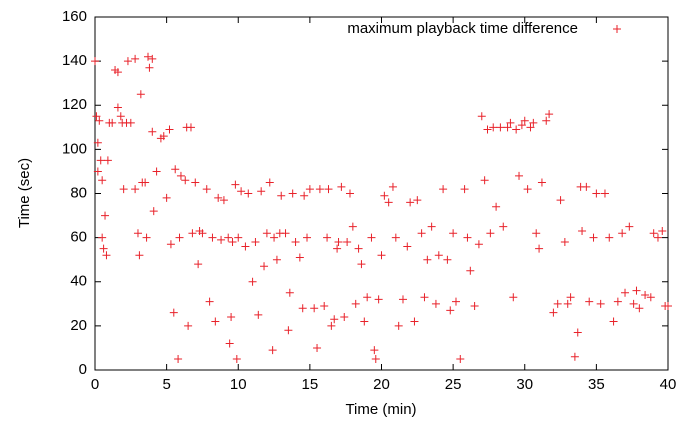 The width and height of the screenshot is (698, 425). Describe the element at coordinates (310, 384) in the screenshot. I see `x-tick-label: 15` at that location.